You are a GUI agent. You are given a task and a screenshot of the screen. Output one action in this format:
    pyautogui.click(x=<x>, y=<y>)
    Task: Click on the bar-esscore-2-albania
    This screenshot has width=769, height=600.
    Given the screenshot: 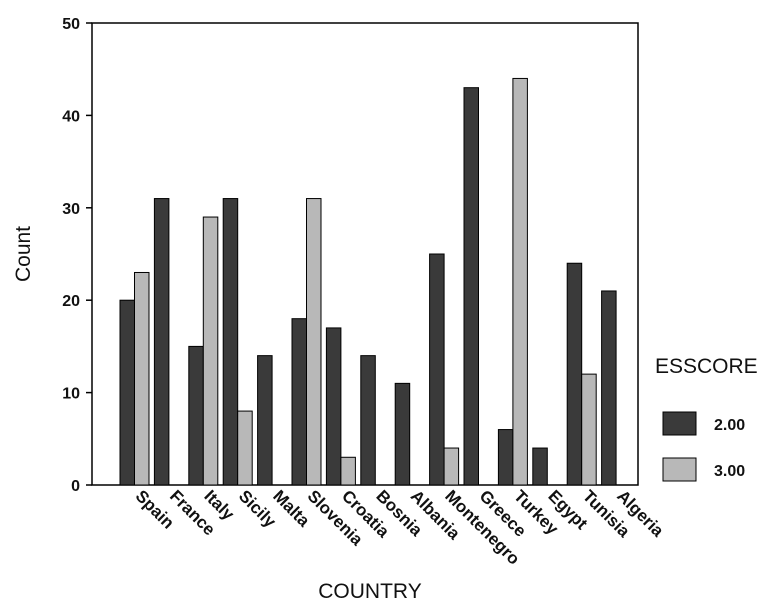 What is the action you would take?
    pyautogui.click(x=402, y=434)
    